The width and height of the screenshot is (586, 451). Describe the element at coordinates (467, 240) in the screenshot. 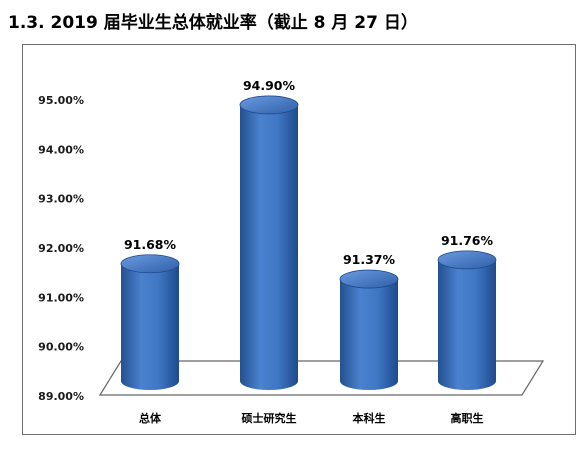

I see `data-label: 91.76%` at that location.